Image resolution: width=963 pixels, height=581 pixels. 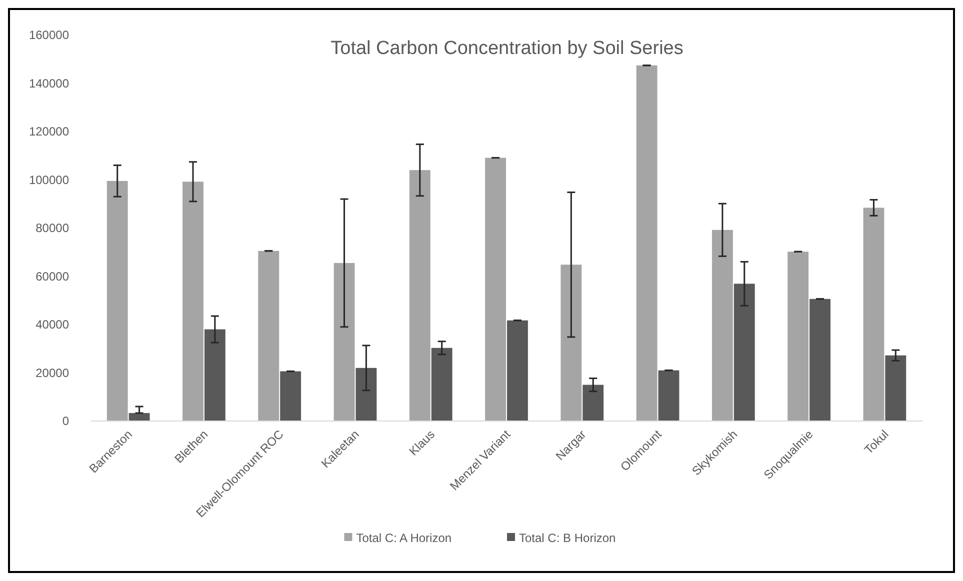 I want to click on legend-label: Total C: B Horizon, so click(x=567, y=538).